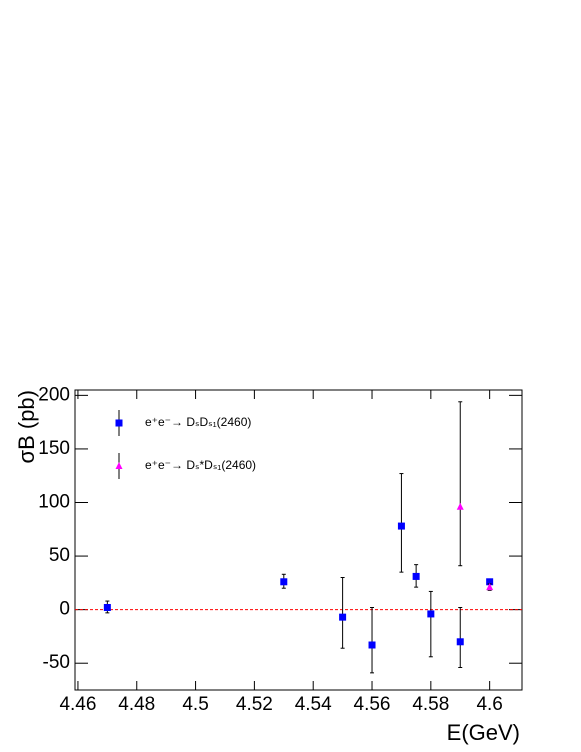  Describe the element at coordinates (198, 422) in the screenshot. I see `legend-label: e⁺e⁻→ DₛDₛ₁(2460)` at that location.